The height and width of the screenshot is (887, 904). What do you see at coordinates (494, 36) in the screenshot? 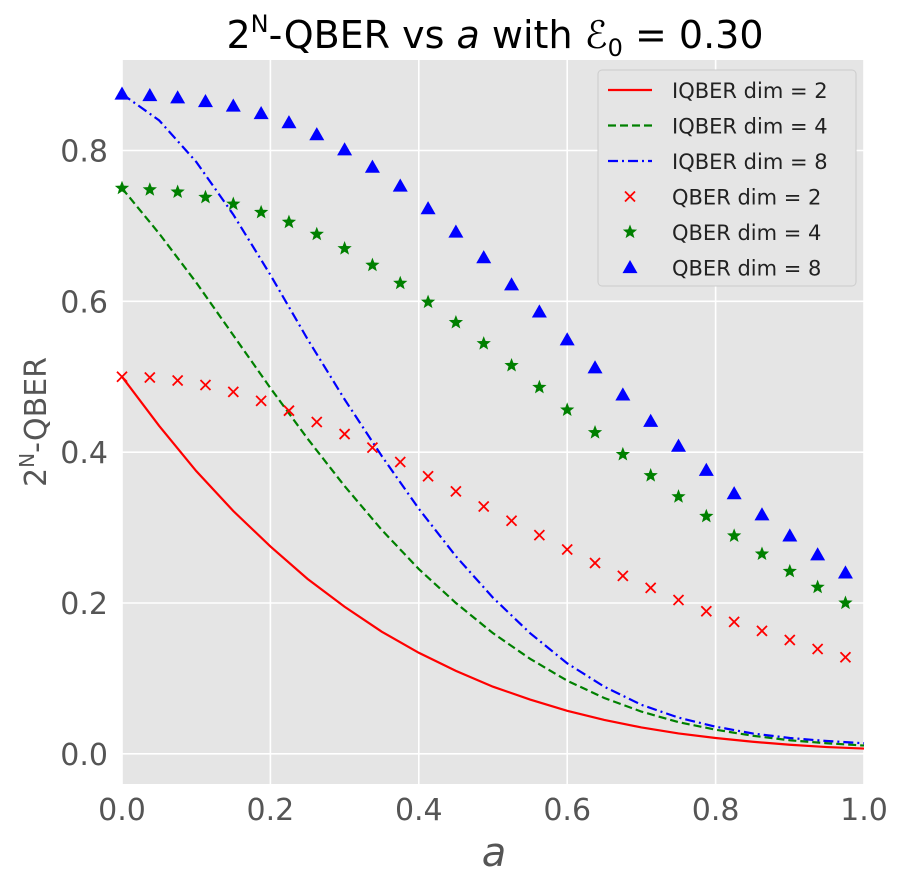
I see `chart-title: 2N-QBER vs a with ℰ0 = 0.30` at bounding box center [494, 36].